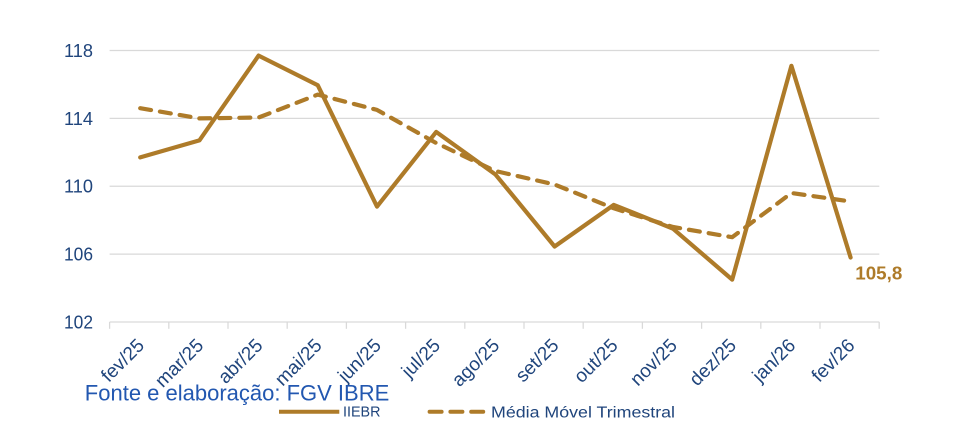  What do you see at coordinates (878, 274) in the screenshot?
I see `svg-text: 105,8` at bounding box center [878, 274].